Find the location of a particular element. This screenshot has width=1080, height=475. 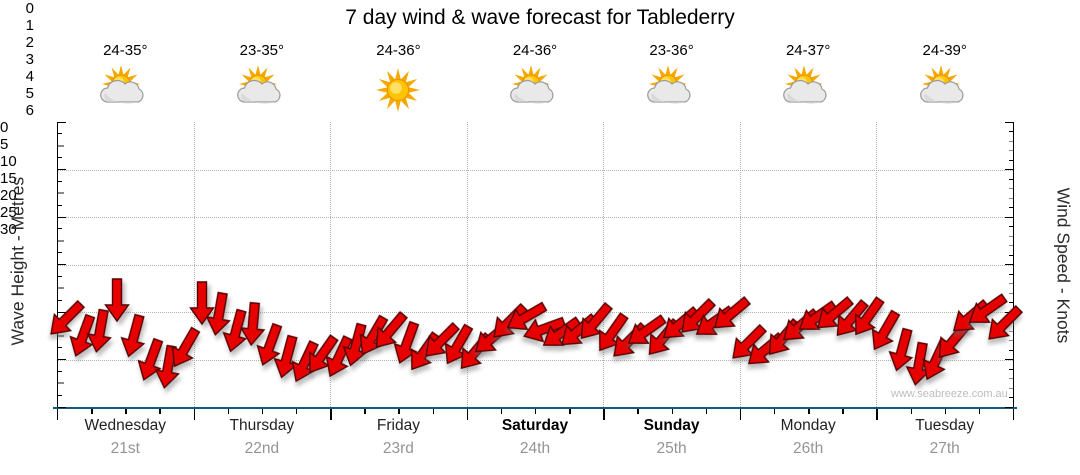

left-axis-line is located at coordinates (57, 265).